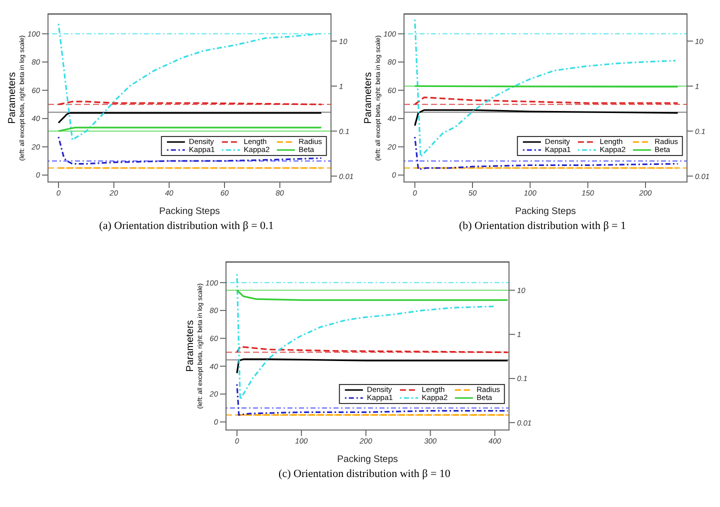  What do you see at coordinates (186, 226) in the screenshot?
I see `text: (a) Orientation distribution with β = 0.1` at bounding box center [186, 226].